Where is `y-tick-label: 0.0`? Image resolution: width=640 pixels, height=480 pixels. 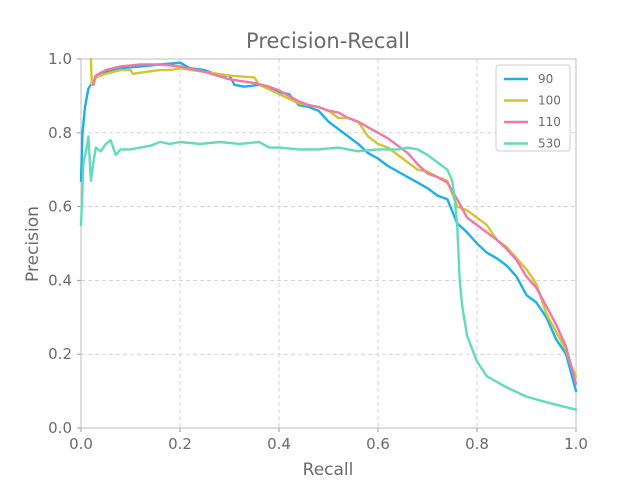 y-tick-label: 0.0 is located at coordinates (60, 428).